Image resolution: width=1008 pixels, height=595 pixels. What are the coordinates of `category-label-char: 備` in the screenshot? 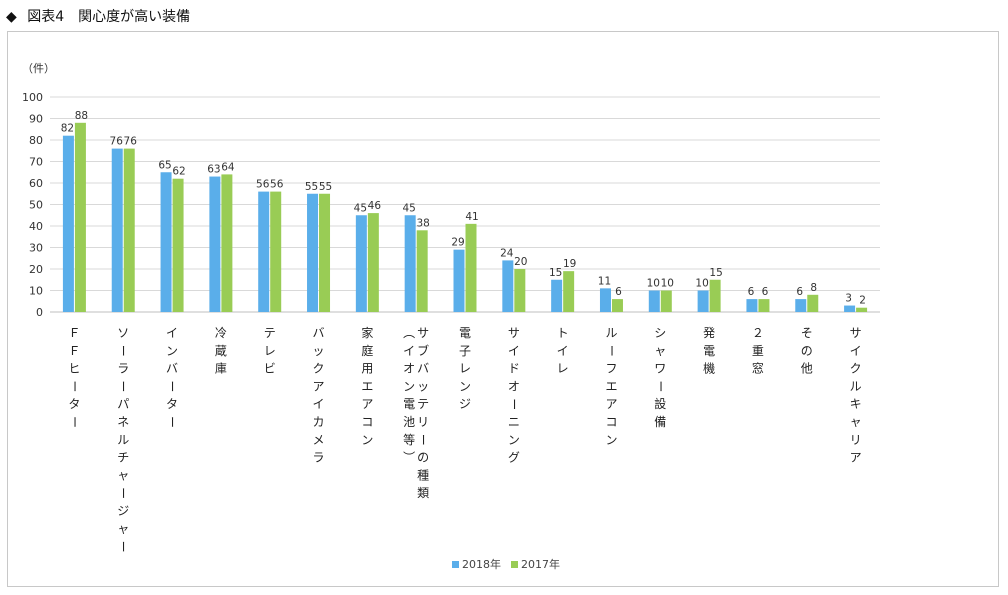 It's located at (660, 421).